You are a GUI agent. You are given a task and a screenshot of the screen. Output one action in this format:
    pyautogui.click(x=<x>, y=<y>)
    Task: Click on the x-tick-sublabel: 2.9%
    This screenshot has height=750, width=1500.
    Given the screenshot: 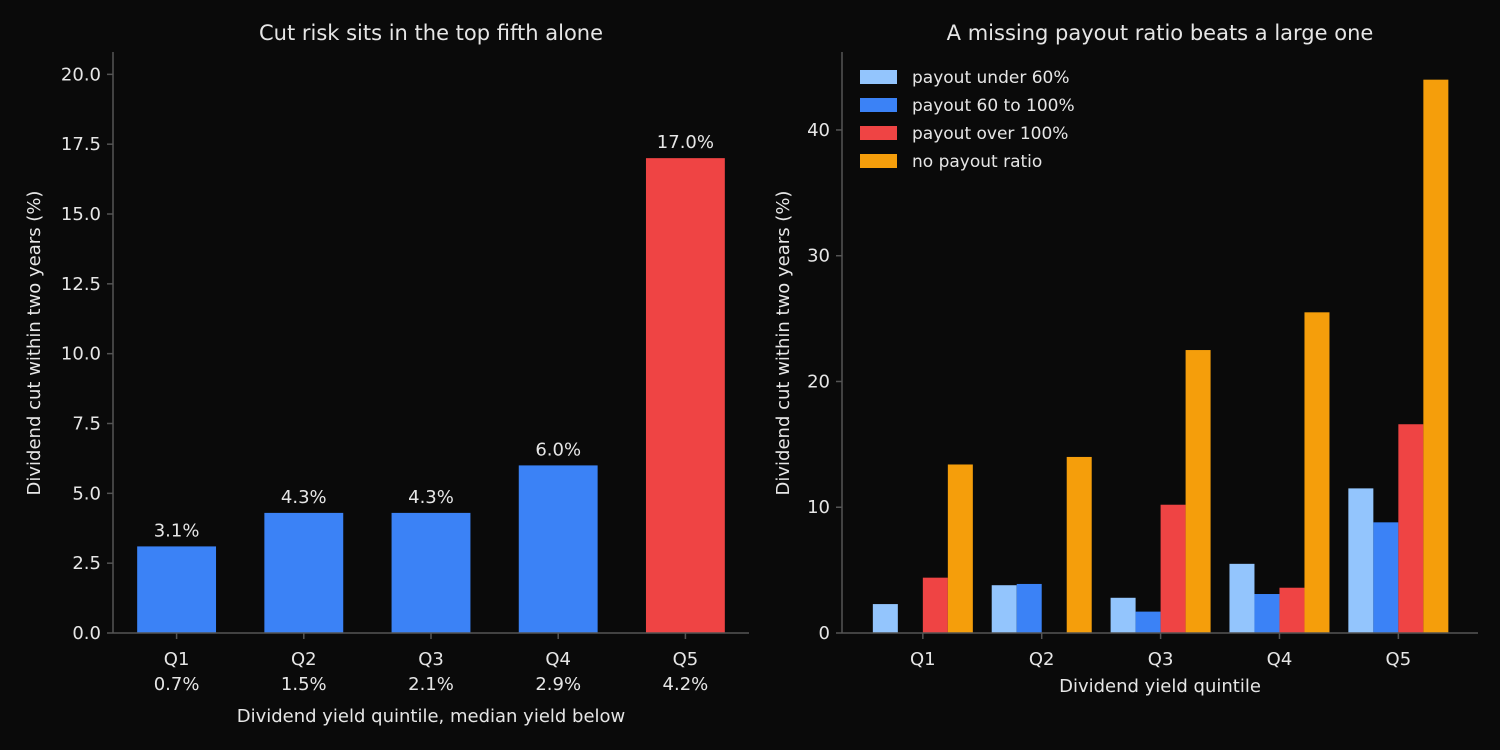 What is the action you would take?
    pyautogui.click(x=558, y=684)
    